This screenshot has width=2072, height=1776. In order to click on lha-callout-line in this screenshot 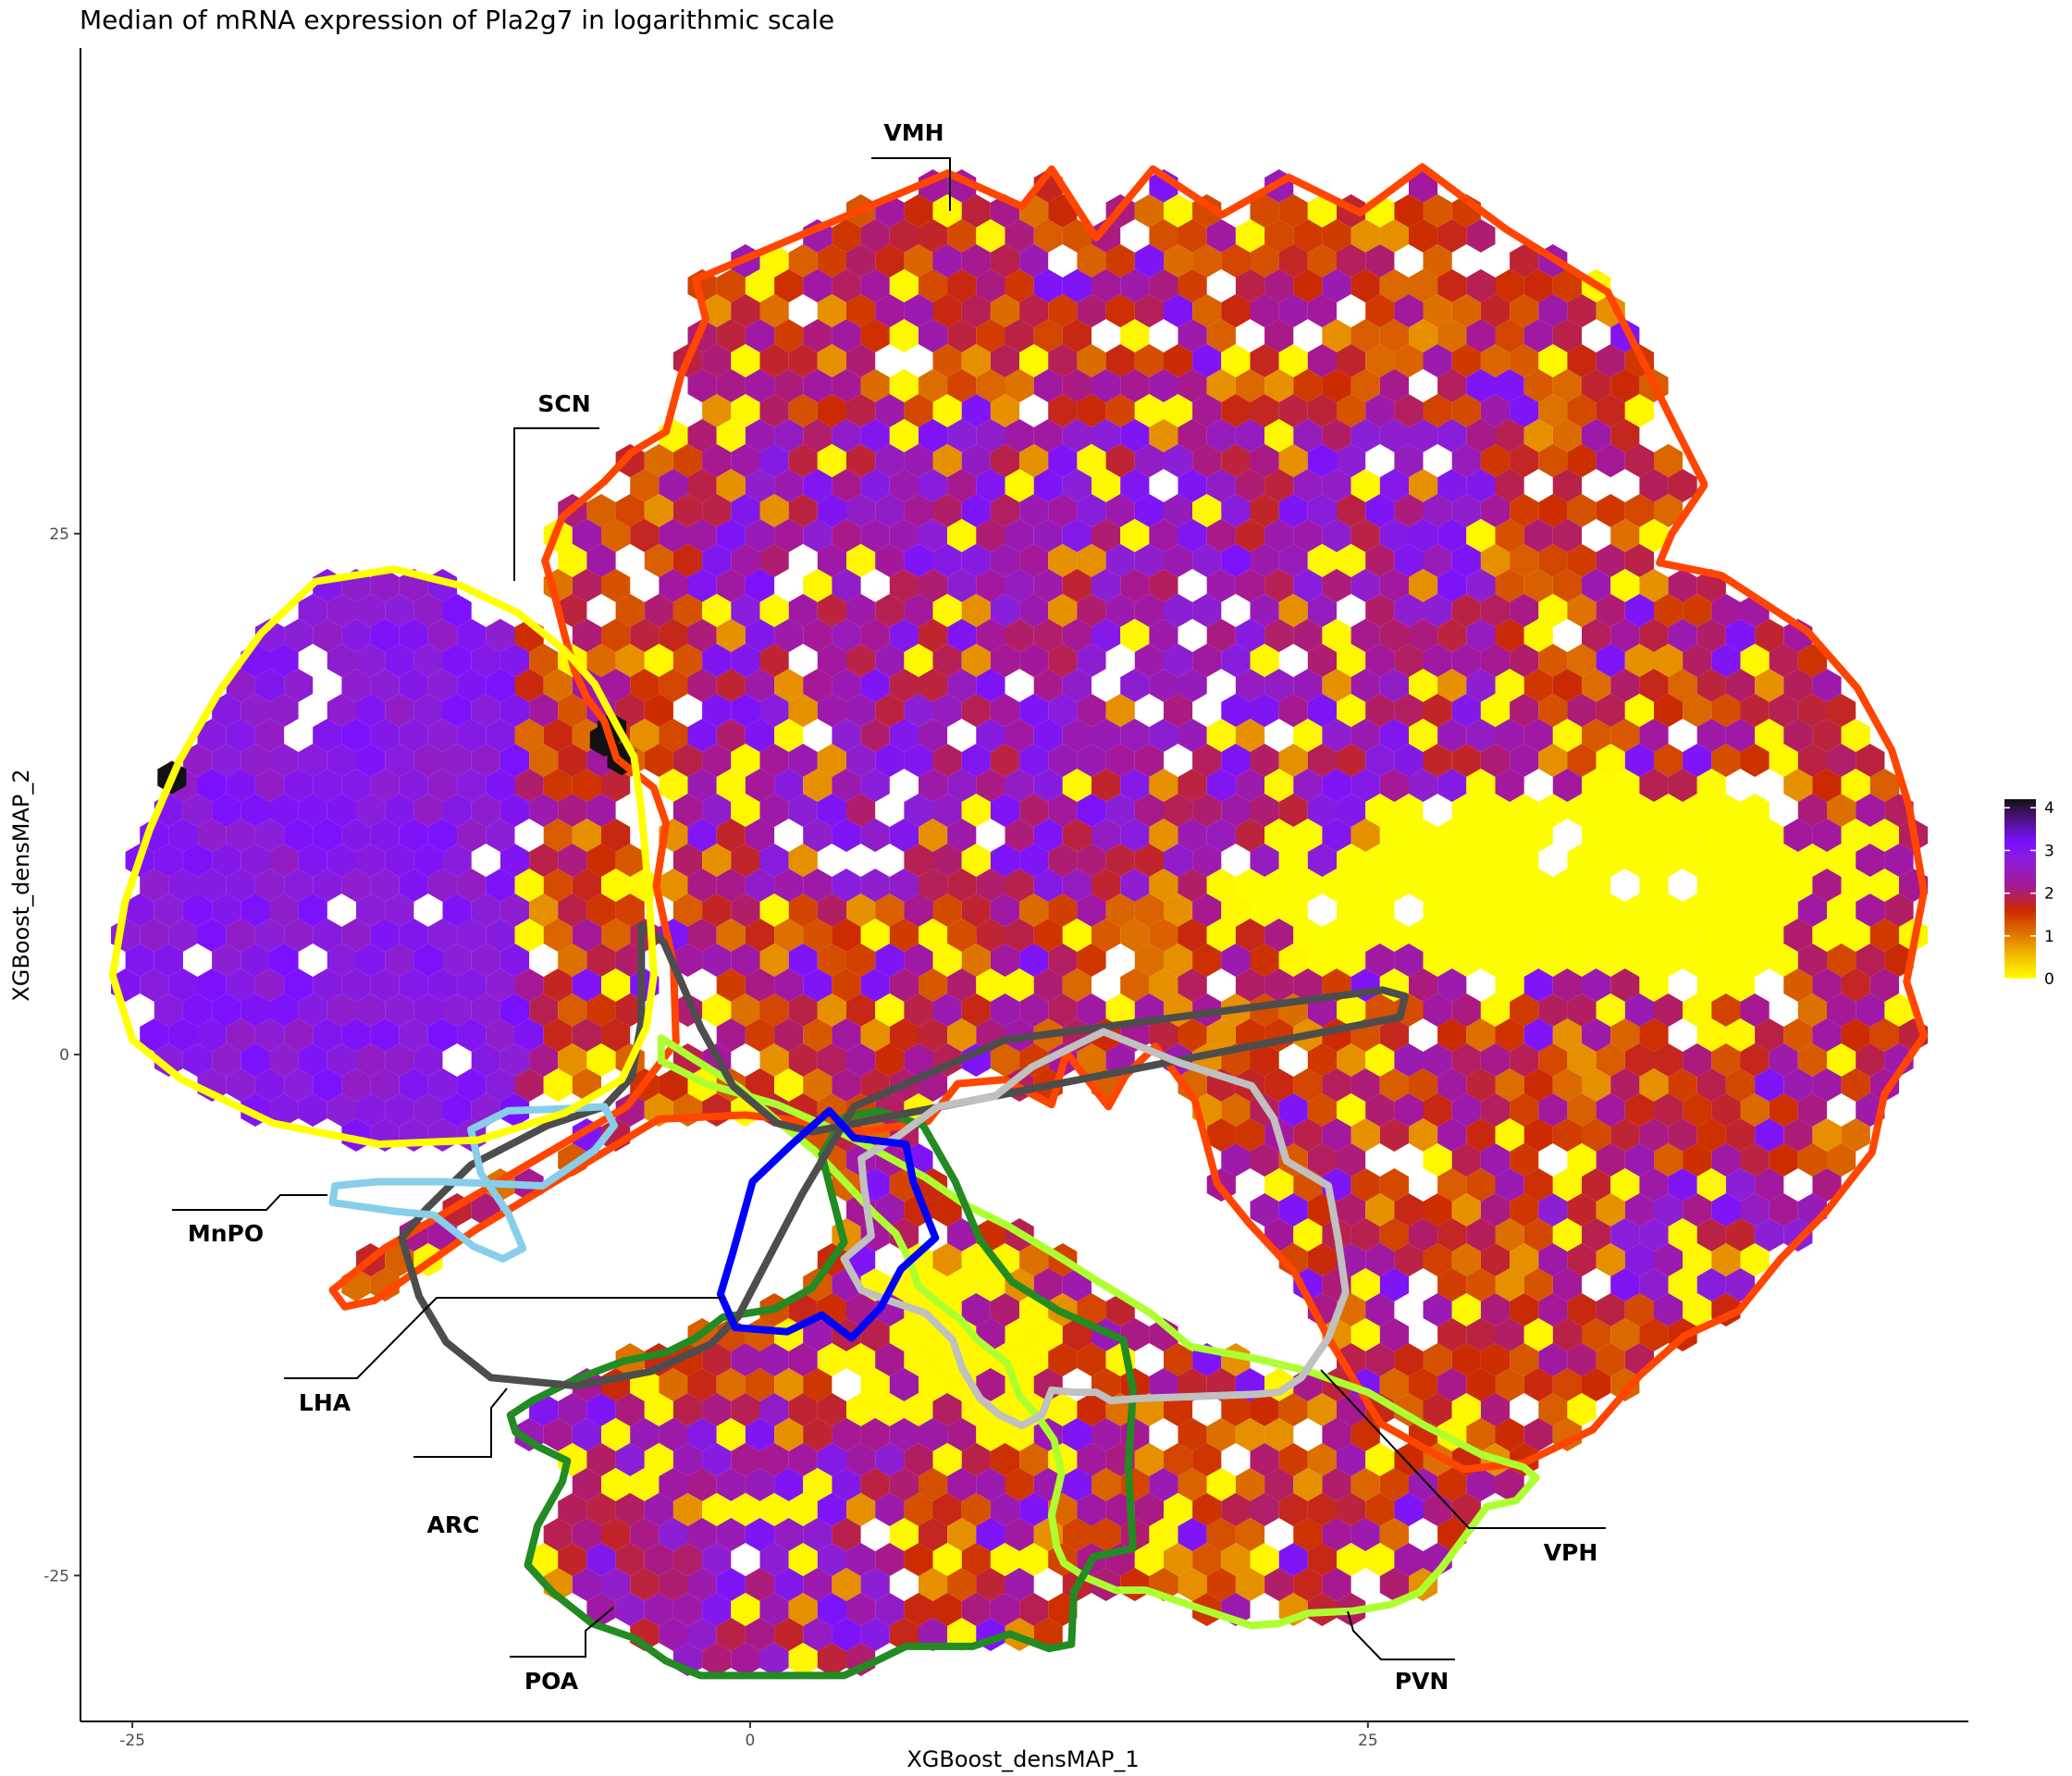, I will do `click(503, 1338)`.